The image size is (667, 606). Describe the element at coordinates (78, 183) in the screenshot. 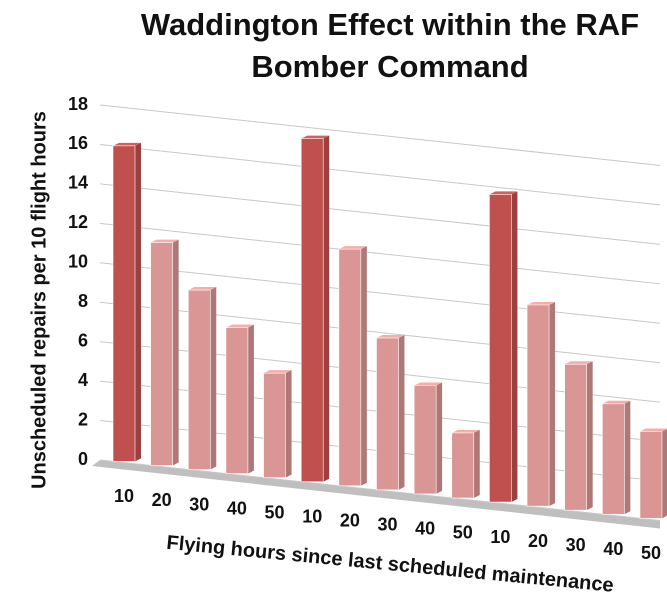

I see `y-tick-label: 14` at that location.